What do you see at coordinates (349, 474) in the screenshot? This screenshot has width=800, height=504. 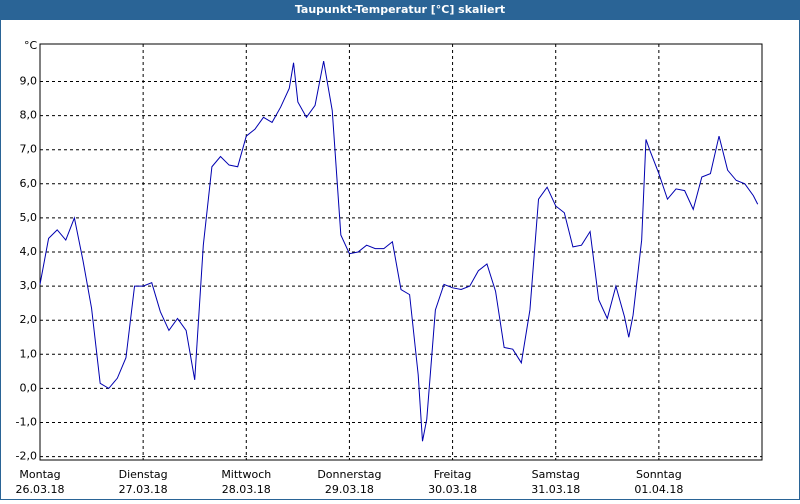 I see `x-tick-label: Donnerstag` at bounding box center [349, 474].